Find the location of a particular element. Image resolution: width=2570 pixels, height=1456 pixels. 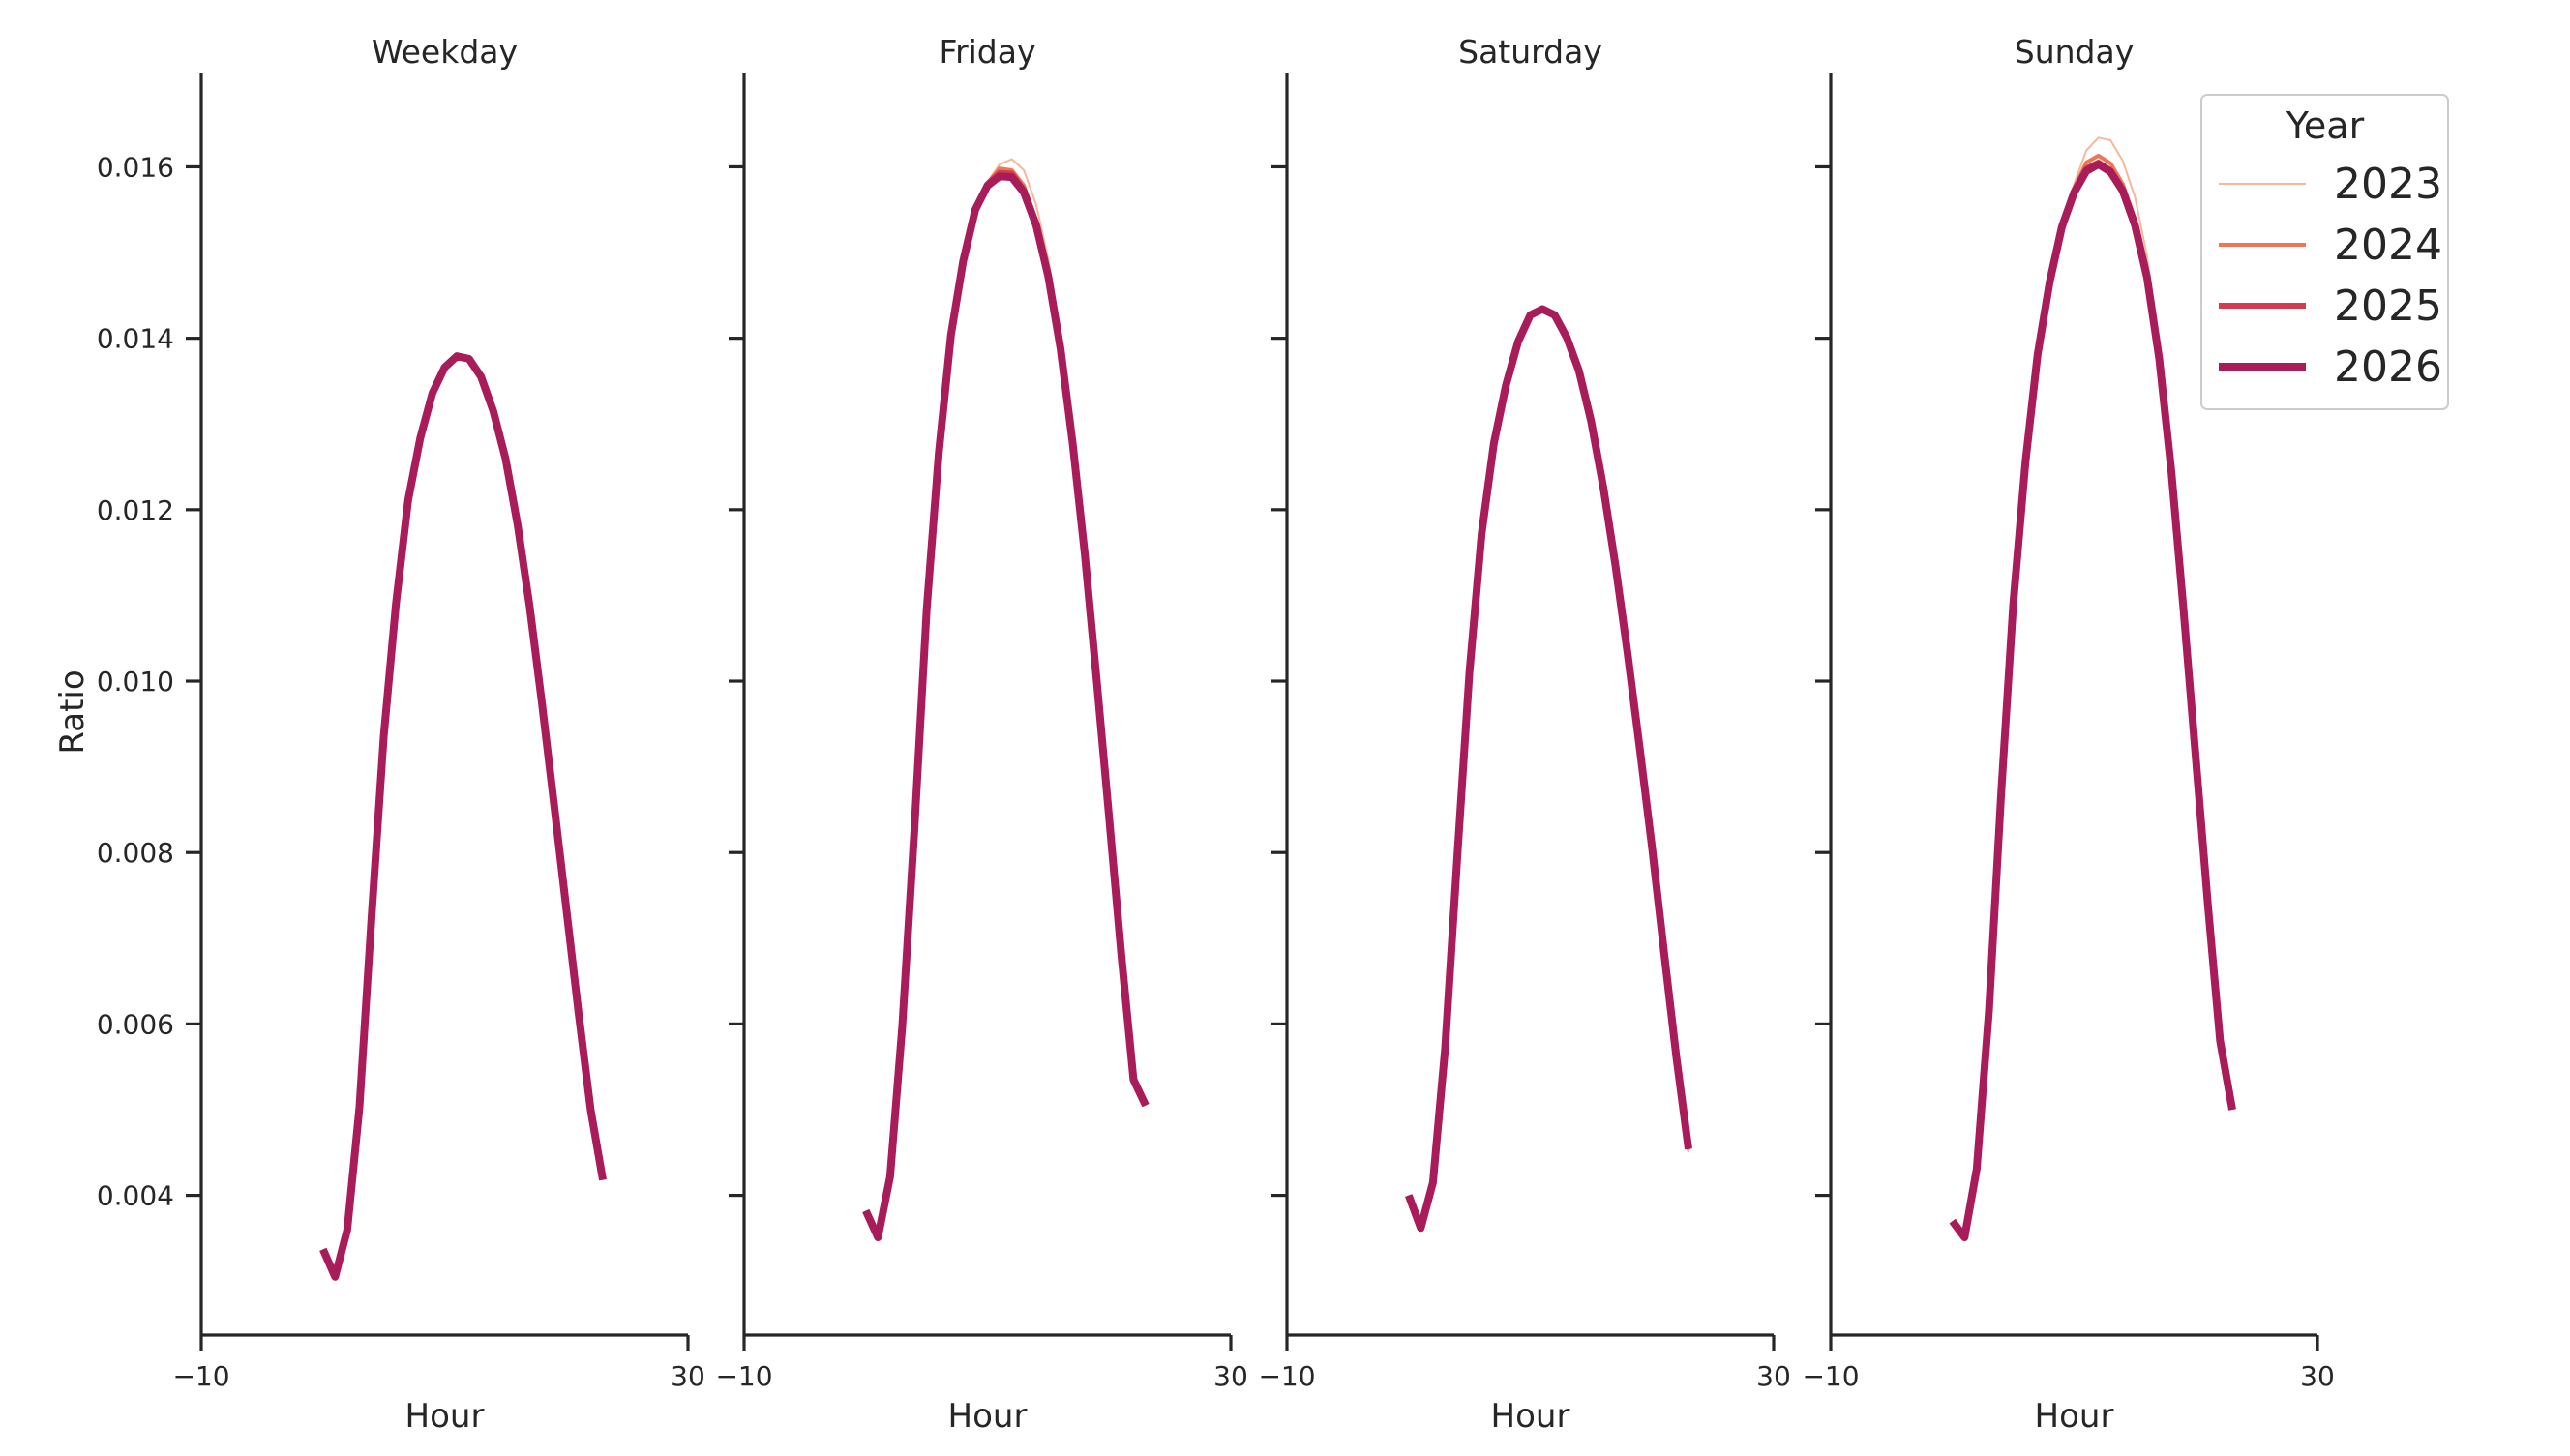

panel-title: Weekday is located at coordinates (445, 52).